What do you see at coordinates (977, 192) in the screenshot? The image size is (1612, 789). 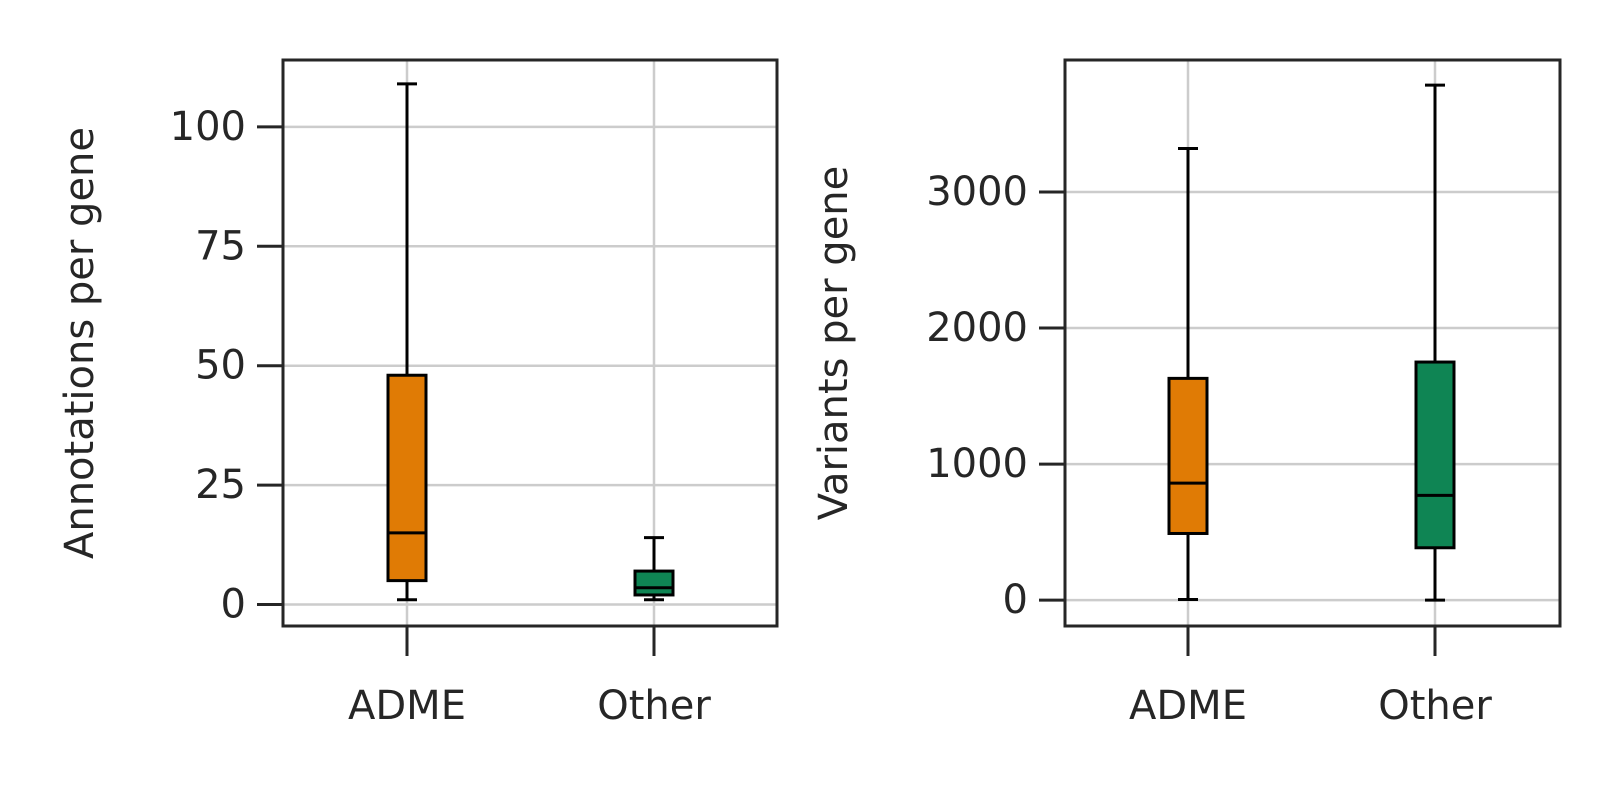 I see `y-tick-label: 3000` at bounding box center [977, 192].